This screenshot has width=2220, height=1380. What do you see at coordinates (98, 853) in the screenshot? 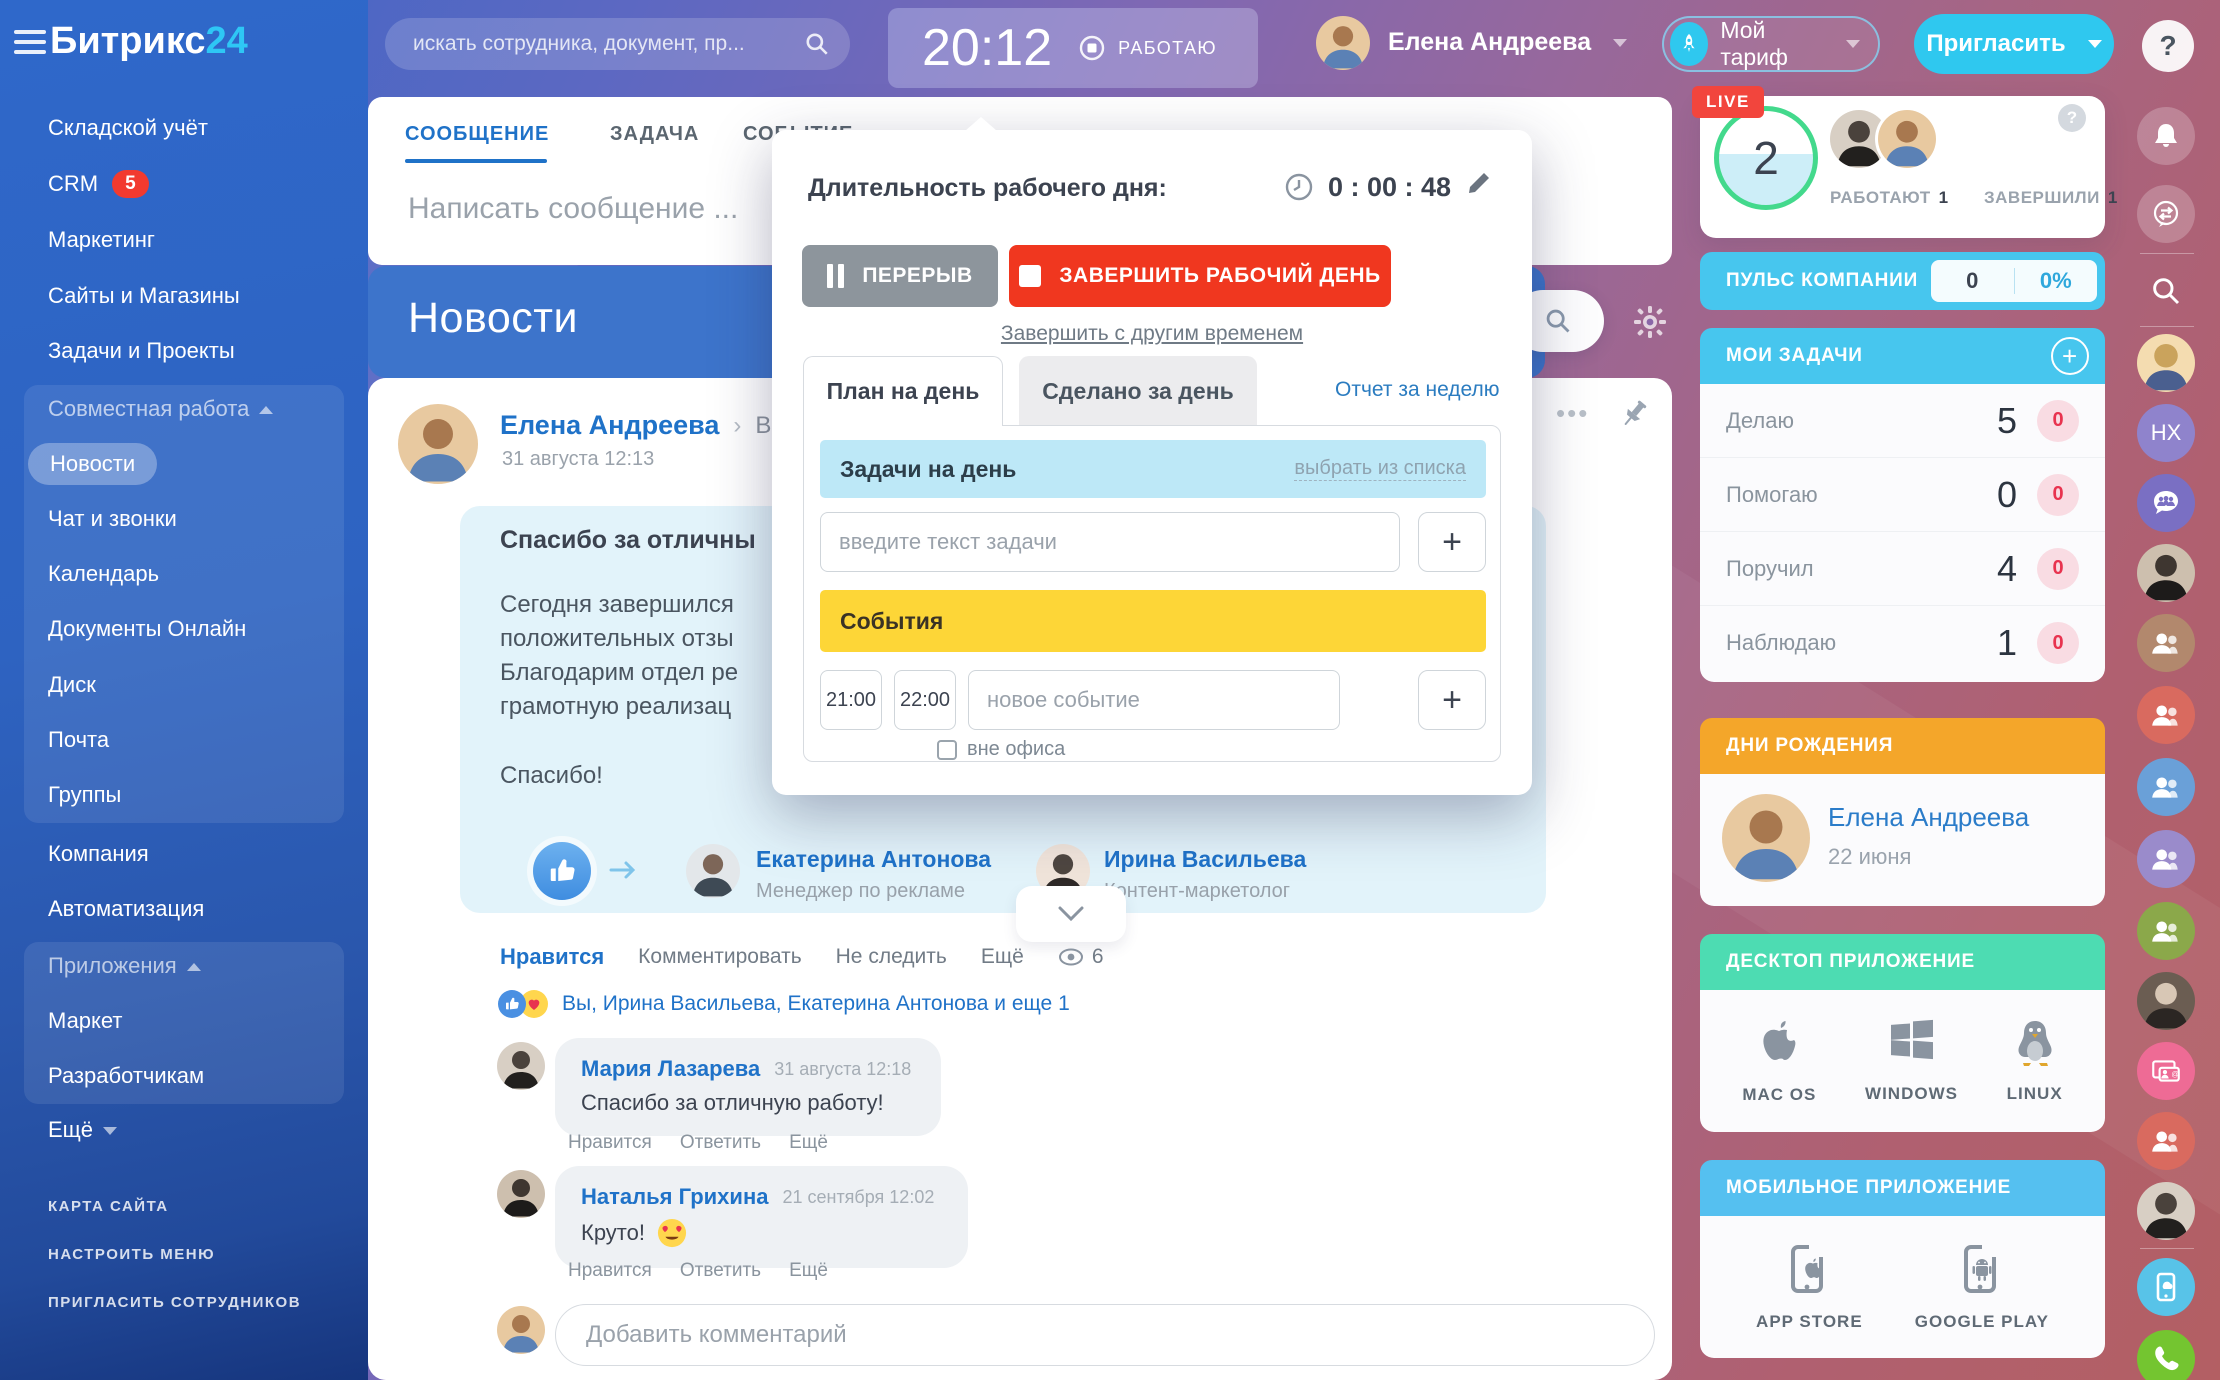
I see `sidebar-item-company: Компания` at bounding box center [98, 853].